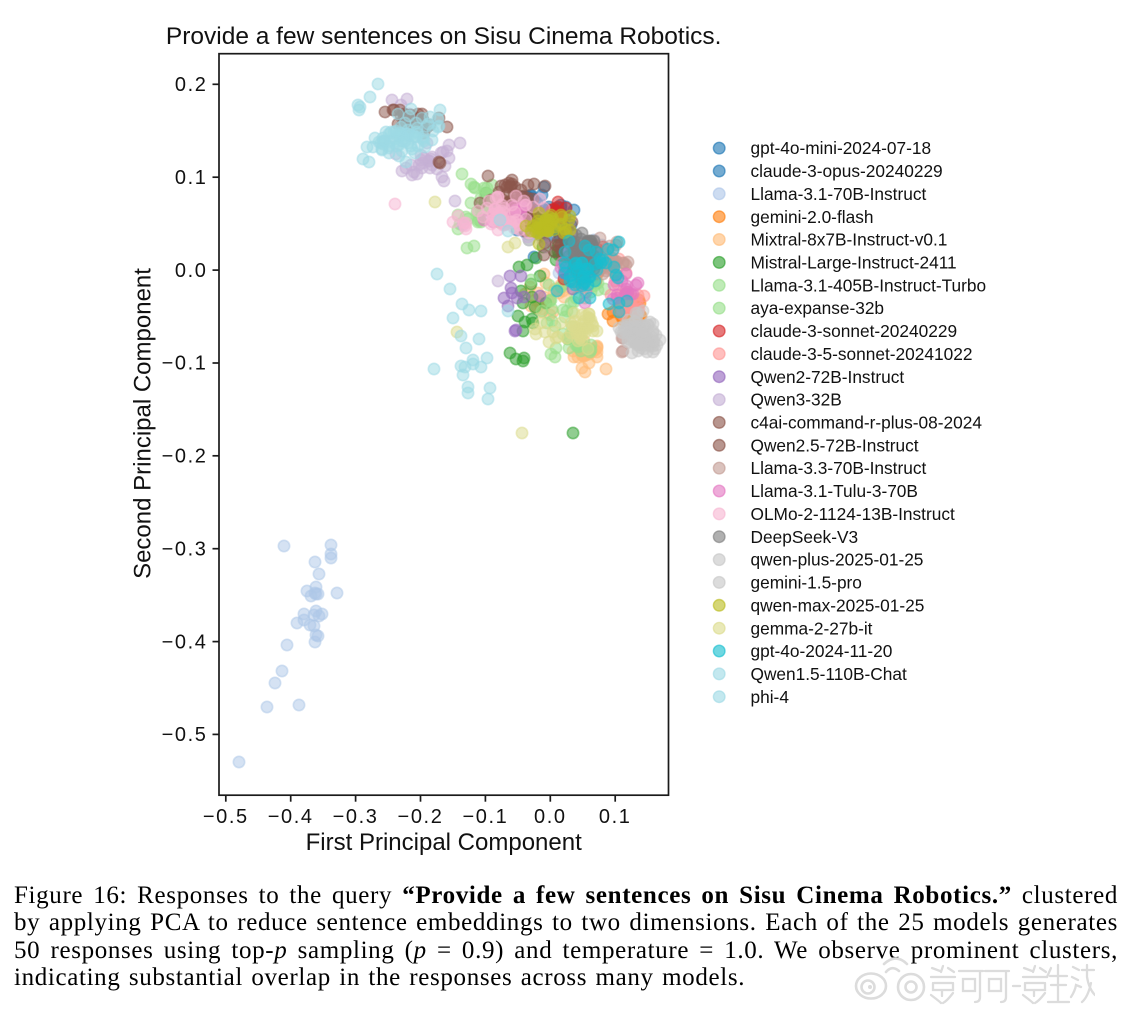 The width and height of the screenshot is (1132, 1010). I want to click on svg-text: qwen-max-2025-01-25, so click(838, 605).